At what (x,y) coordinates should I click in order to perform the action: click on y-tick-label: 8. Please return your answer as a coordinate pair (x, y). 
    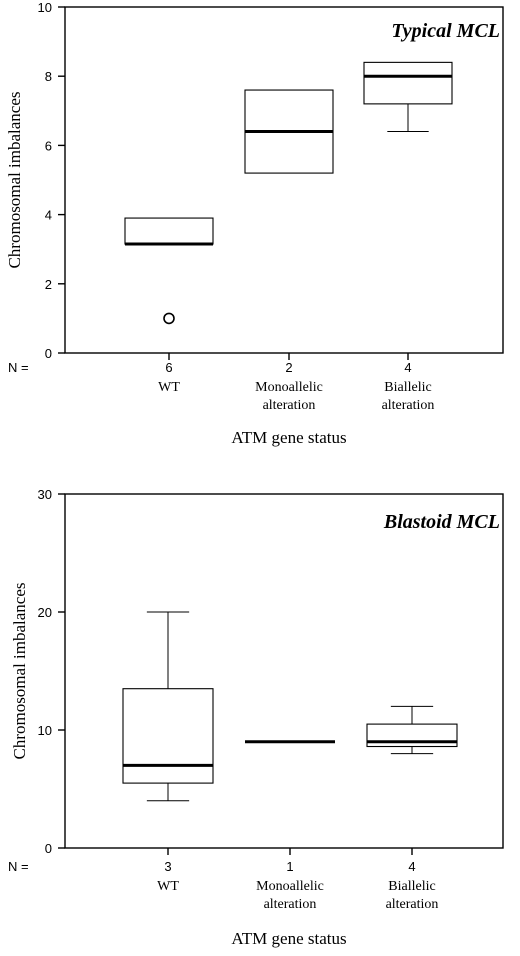
    Looking at the image, I should click on (48, 76).